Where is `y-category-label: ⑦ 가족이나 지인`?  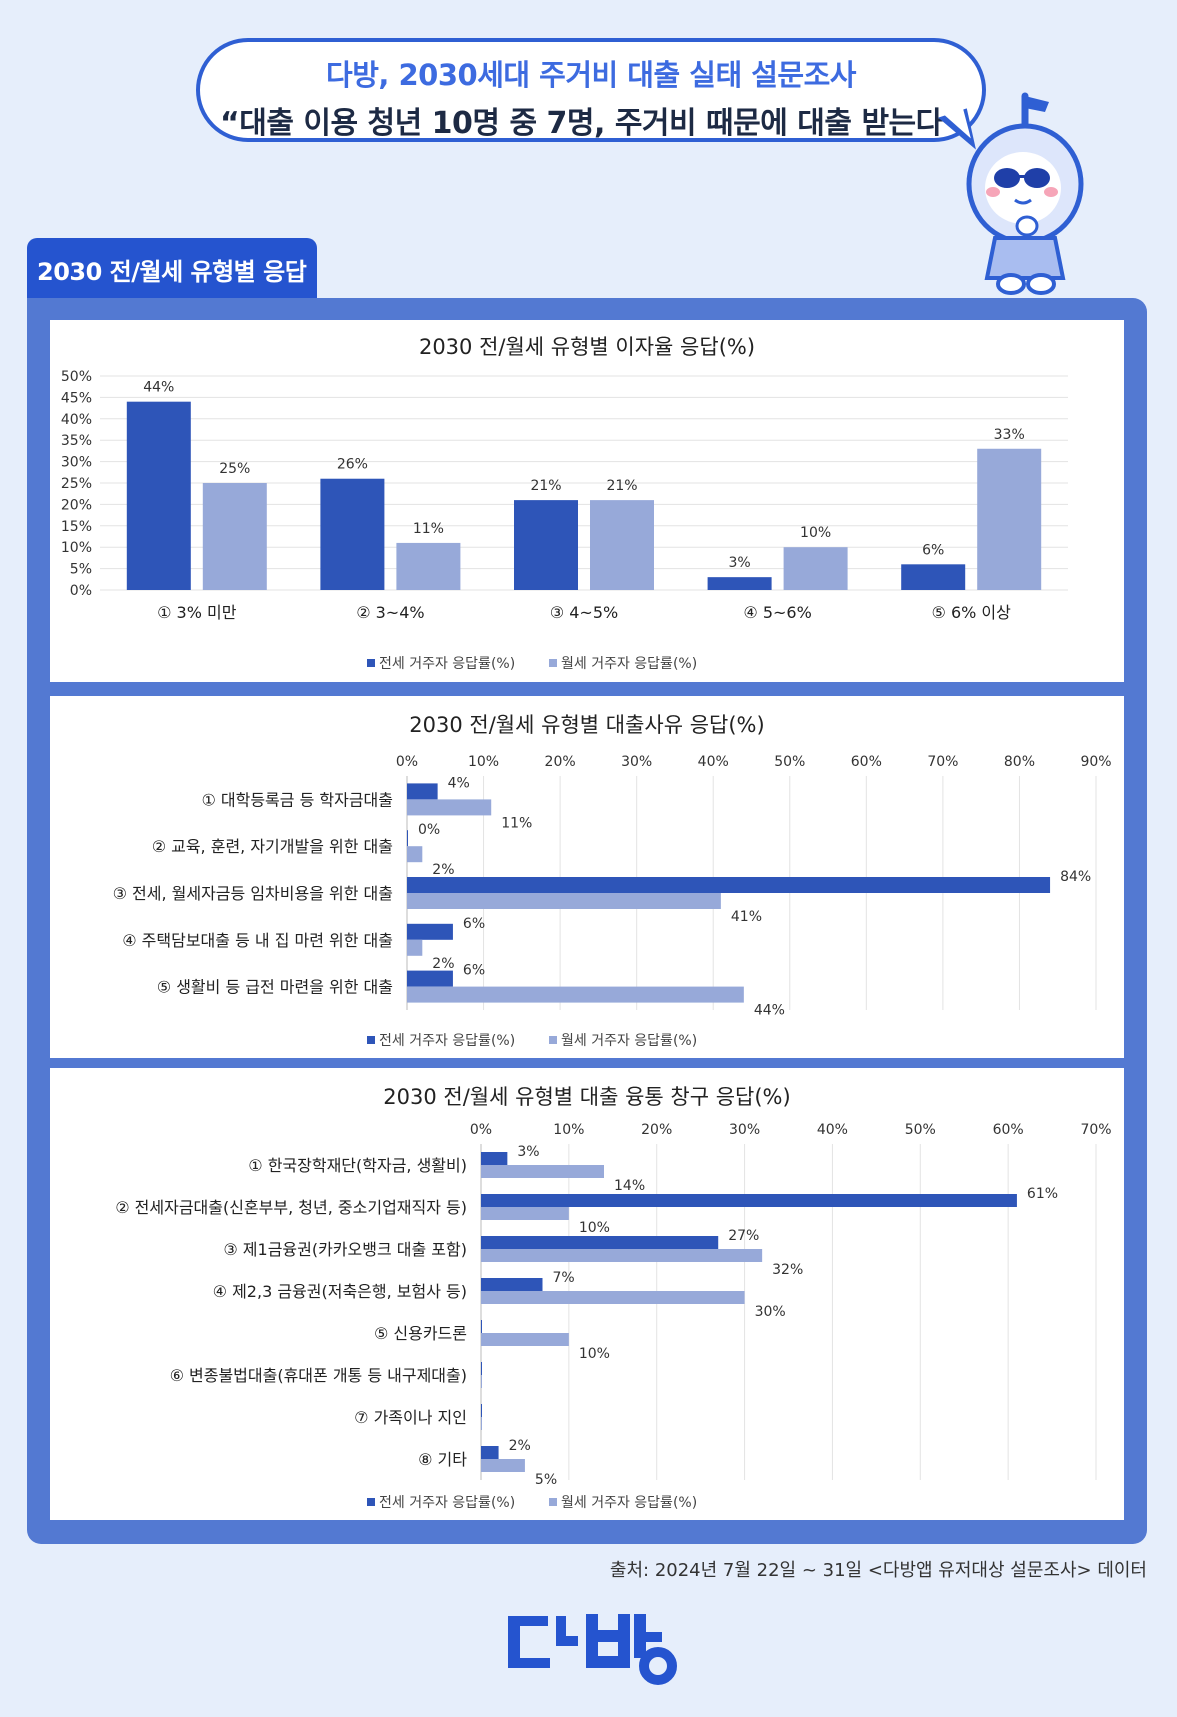 y-category-label: ⑦ 가족이나 지인 is located at coordinates (410, 1417).